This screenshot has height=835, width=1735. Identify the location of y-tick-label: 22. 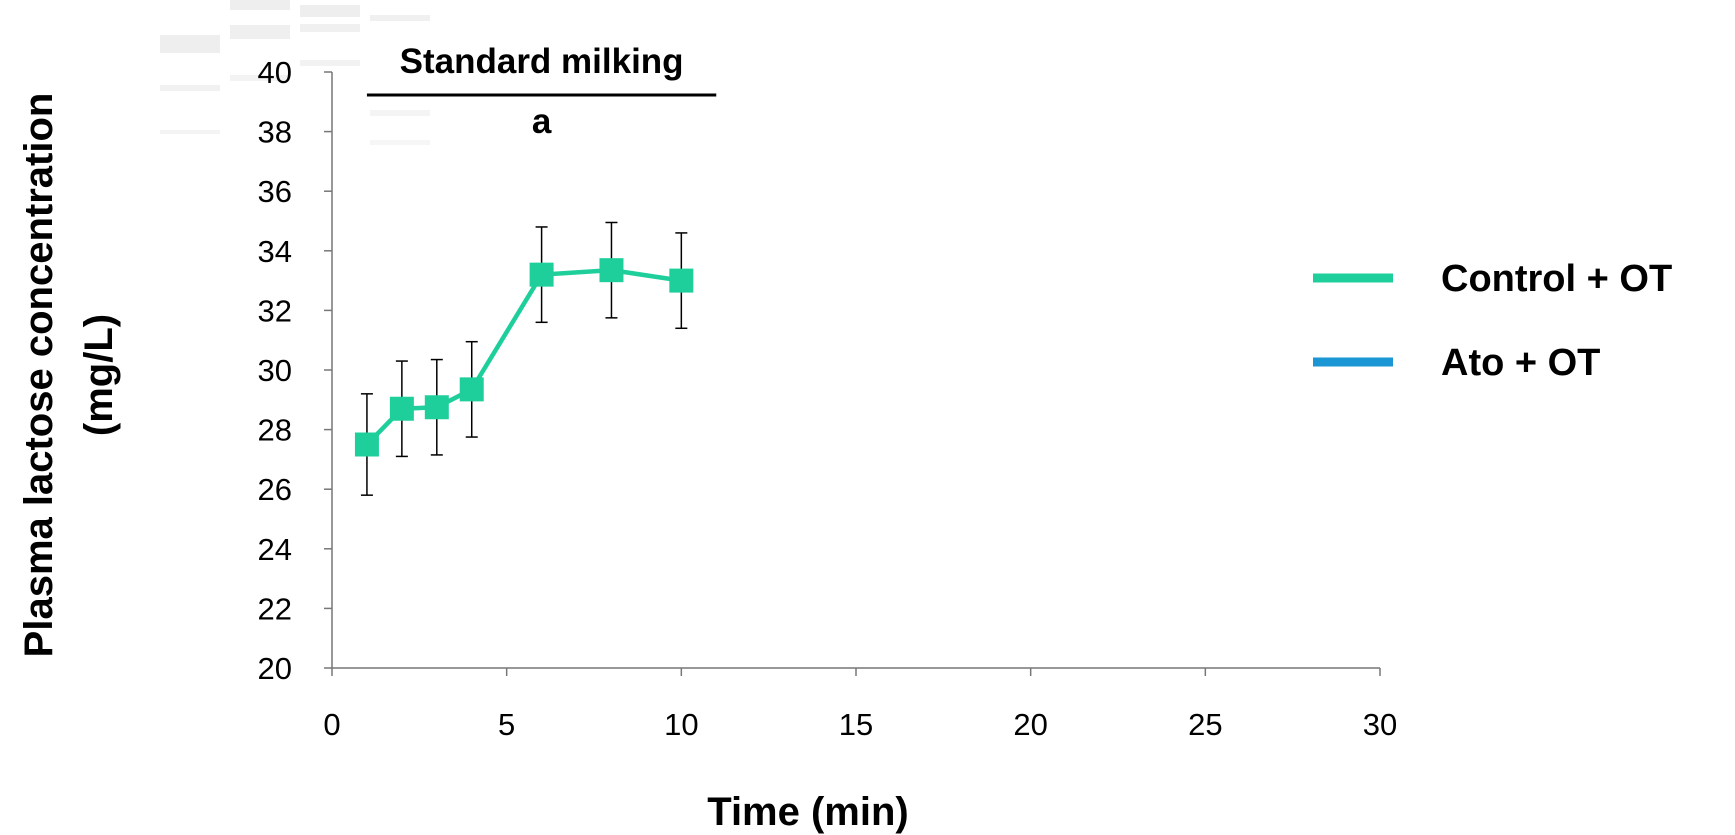
(275, 608).